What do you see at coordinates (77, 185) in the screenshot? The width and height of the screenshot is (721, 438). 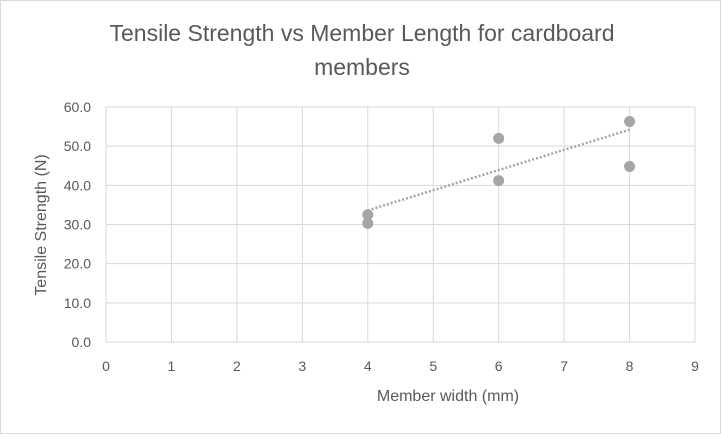 I see `y-tick-label: 40.0` at bounding box center [77, 185].